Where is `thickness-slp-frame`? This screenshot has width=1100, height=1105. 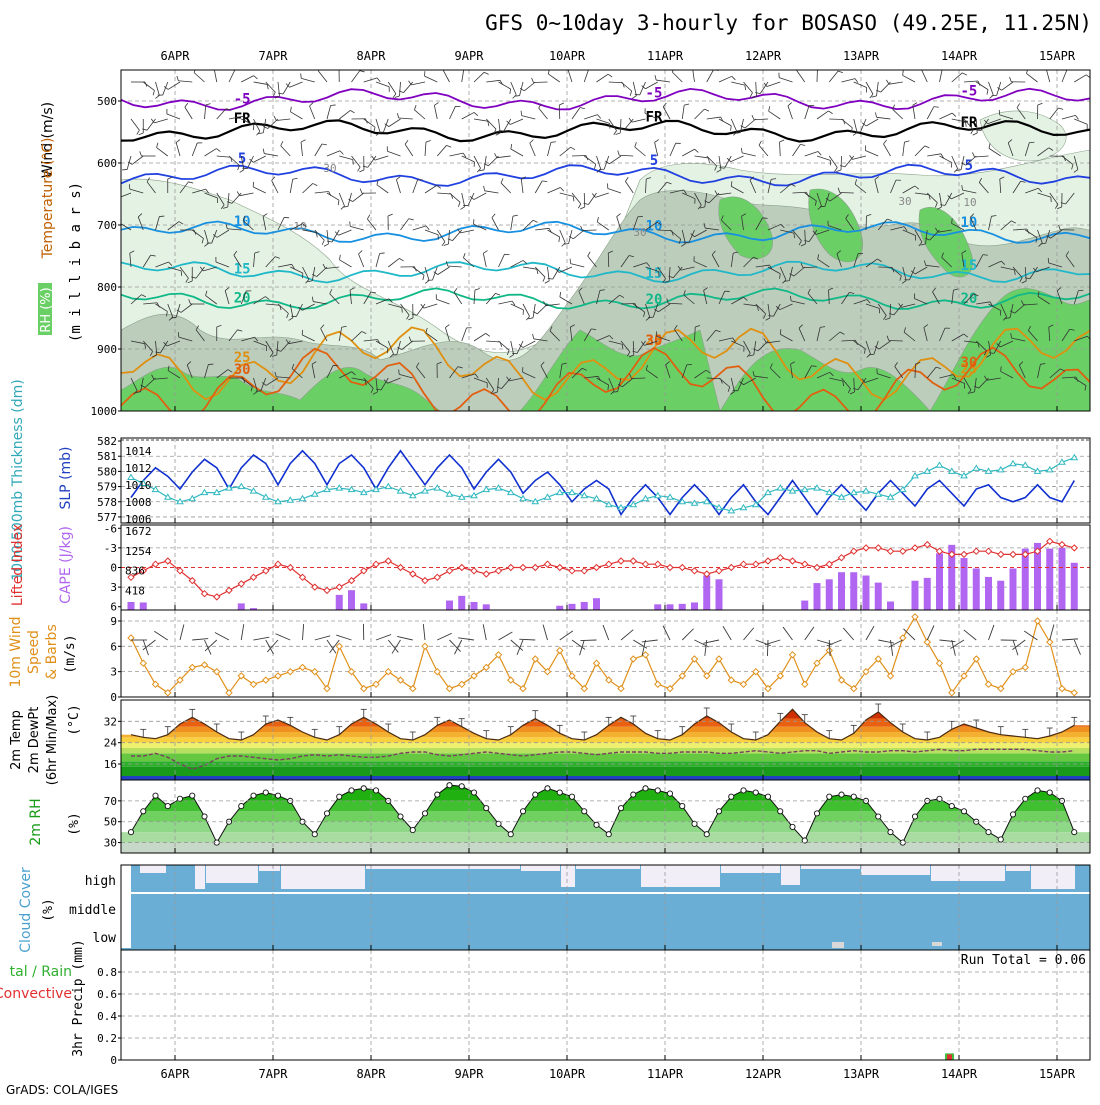
thickness-slp-frame is located at coordinates (605, 480).